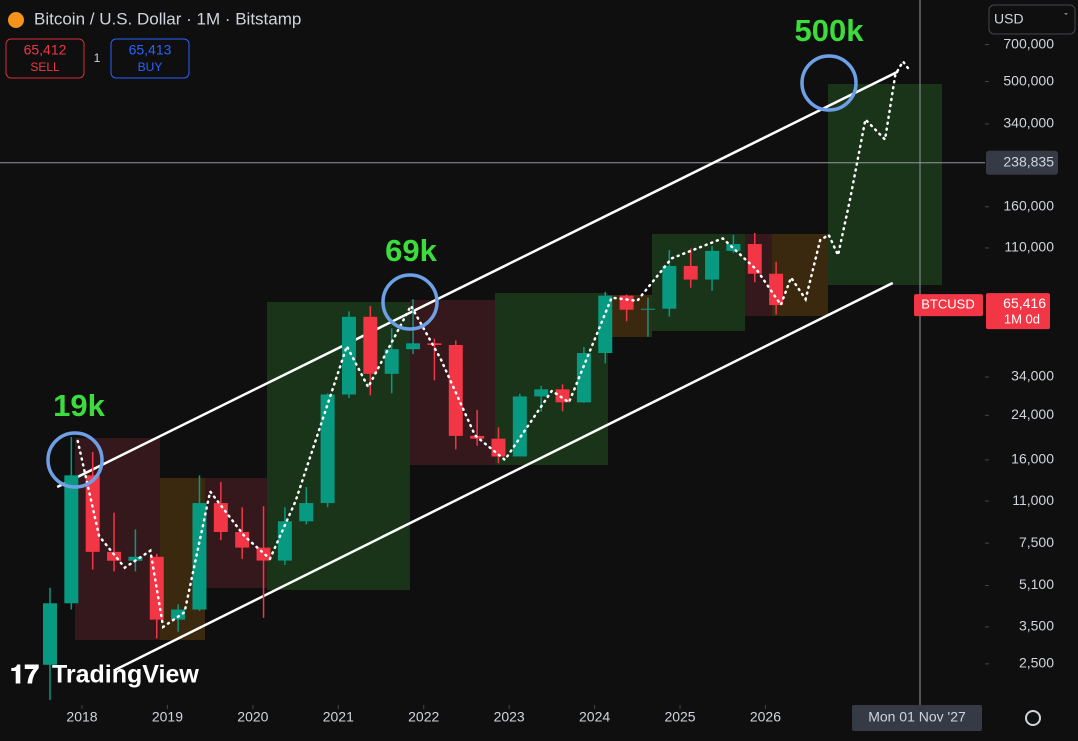 This screenshot has height=741, width=1078. I want to click on x-tick-label: 2021, so click(338, 717).